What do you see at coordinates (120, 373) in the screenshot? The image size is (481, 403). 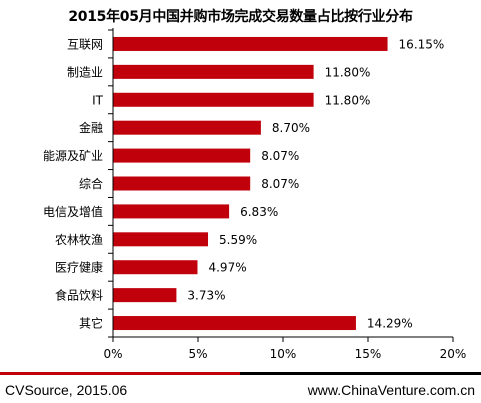 I see `footer-accent-bar` at bounding box center [120, 373].